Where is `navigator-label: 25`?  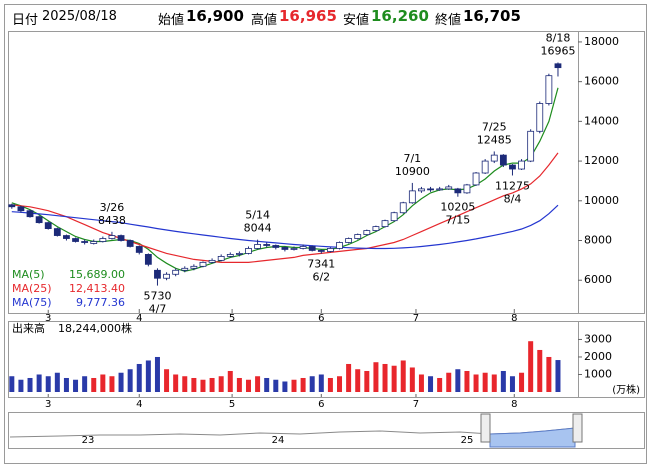
navigator-label: 25 is located at coordinates (467, 440).